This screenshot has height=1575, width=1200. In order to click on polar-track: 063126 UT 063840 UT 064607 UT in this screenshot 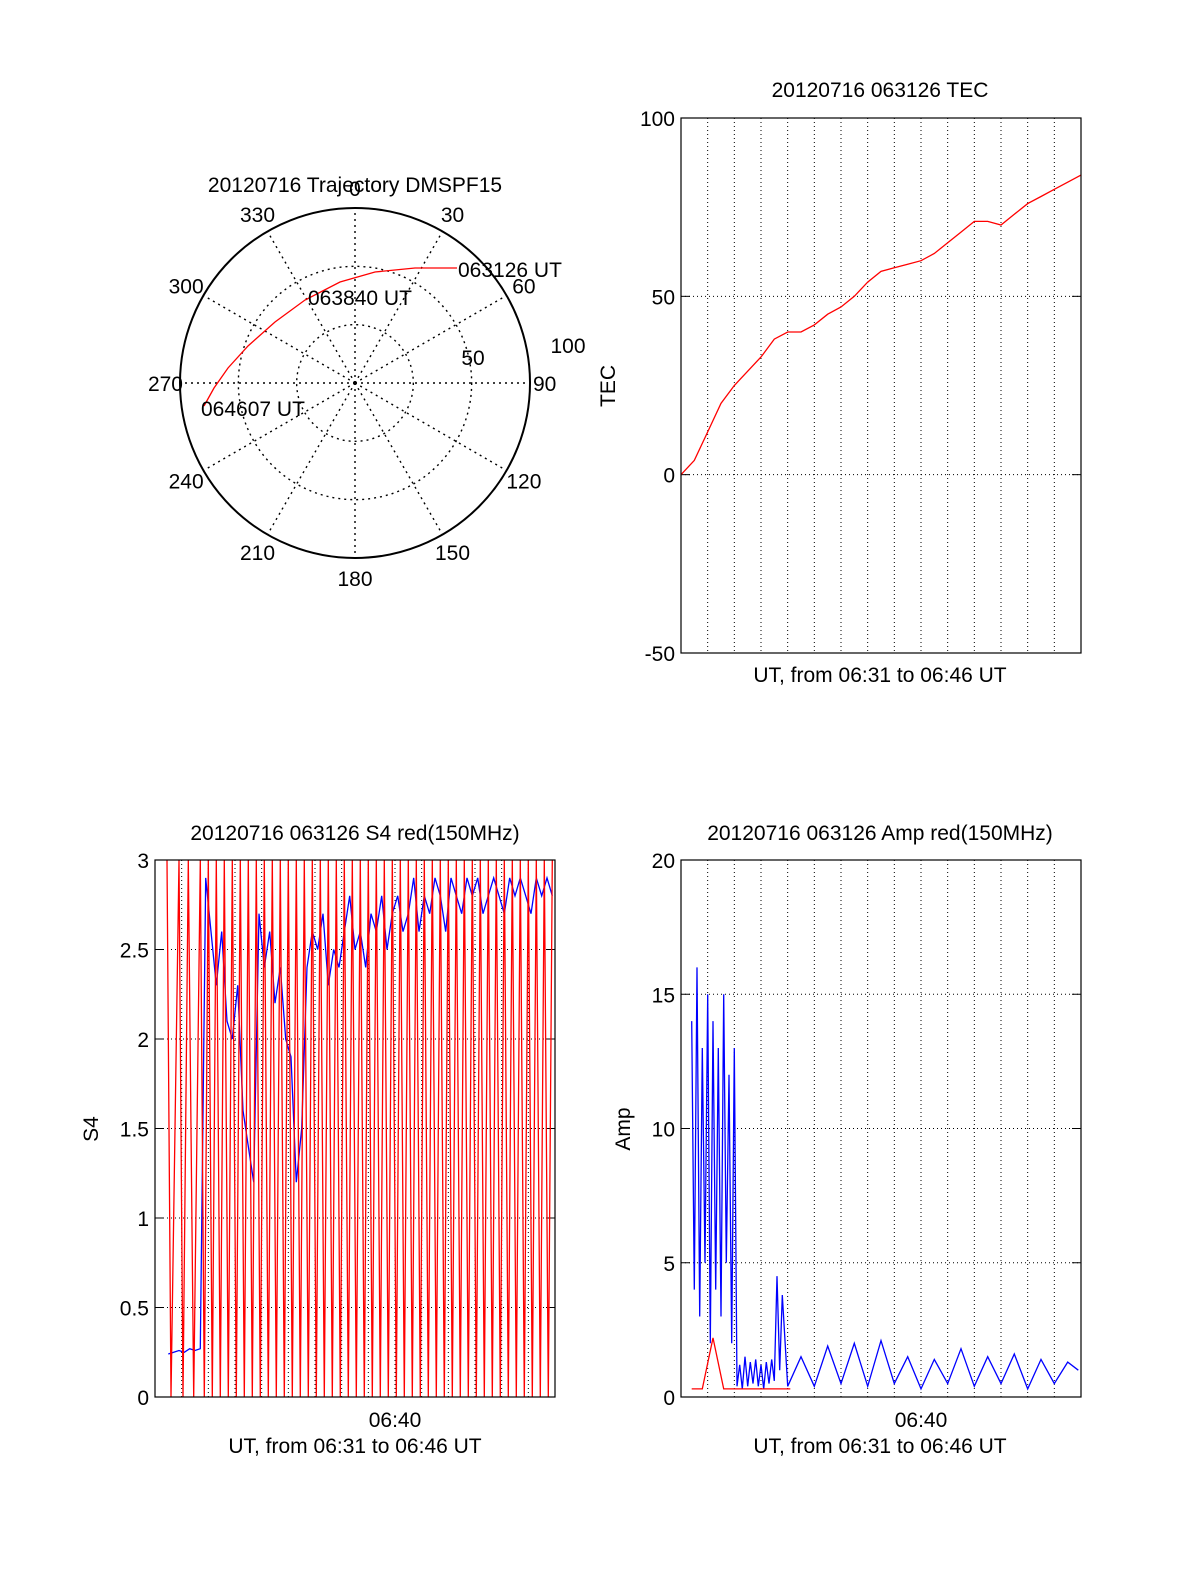, I will do `click(381, 340)`.